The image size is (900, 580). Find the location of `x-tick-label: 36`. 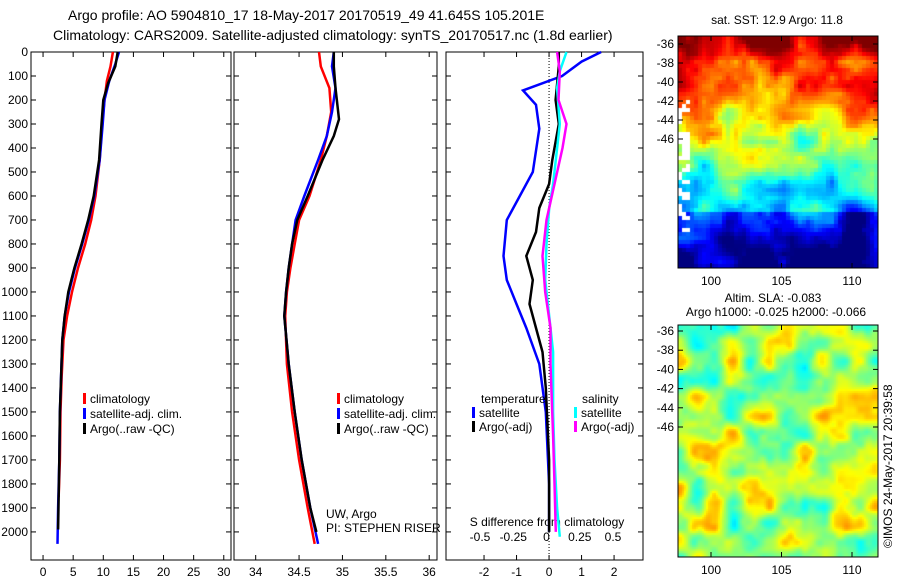

x-tick-label: 36 is located at coordinates (430, 572).